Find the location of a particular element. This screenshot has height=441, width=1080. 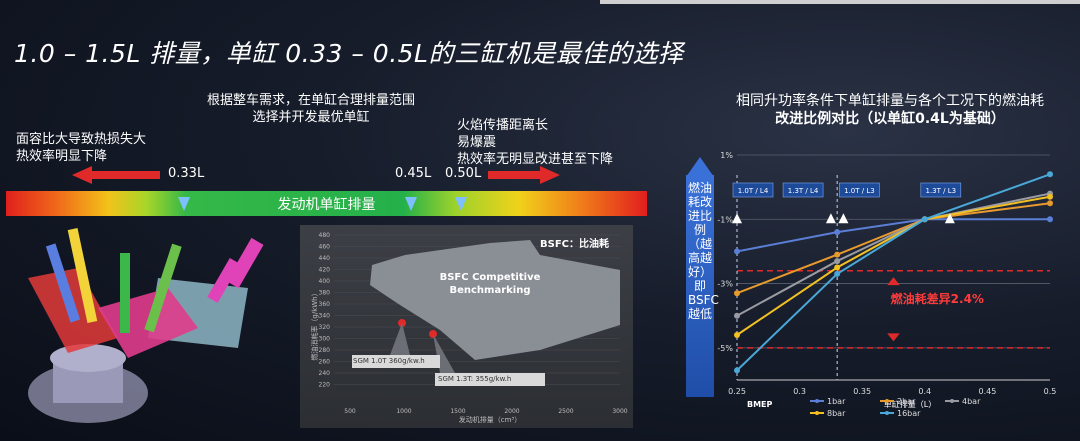

series-line-16bar is located at coordinates (893, 272).